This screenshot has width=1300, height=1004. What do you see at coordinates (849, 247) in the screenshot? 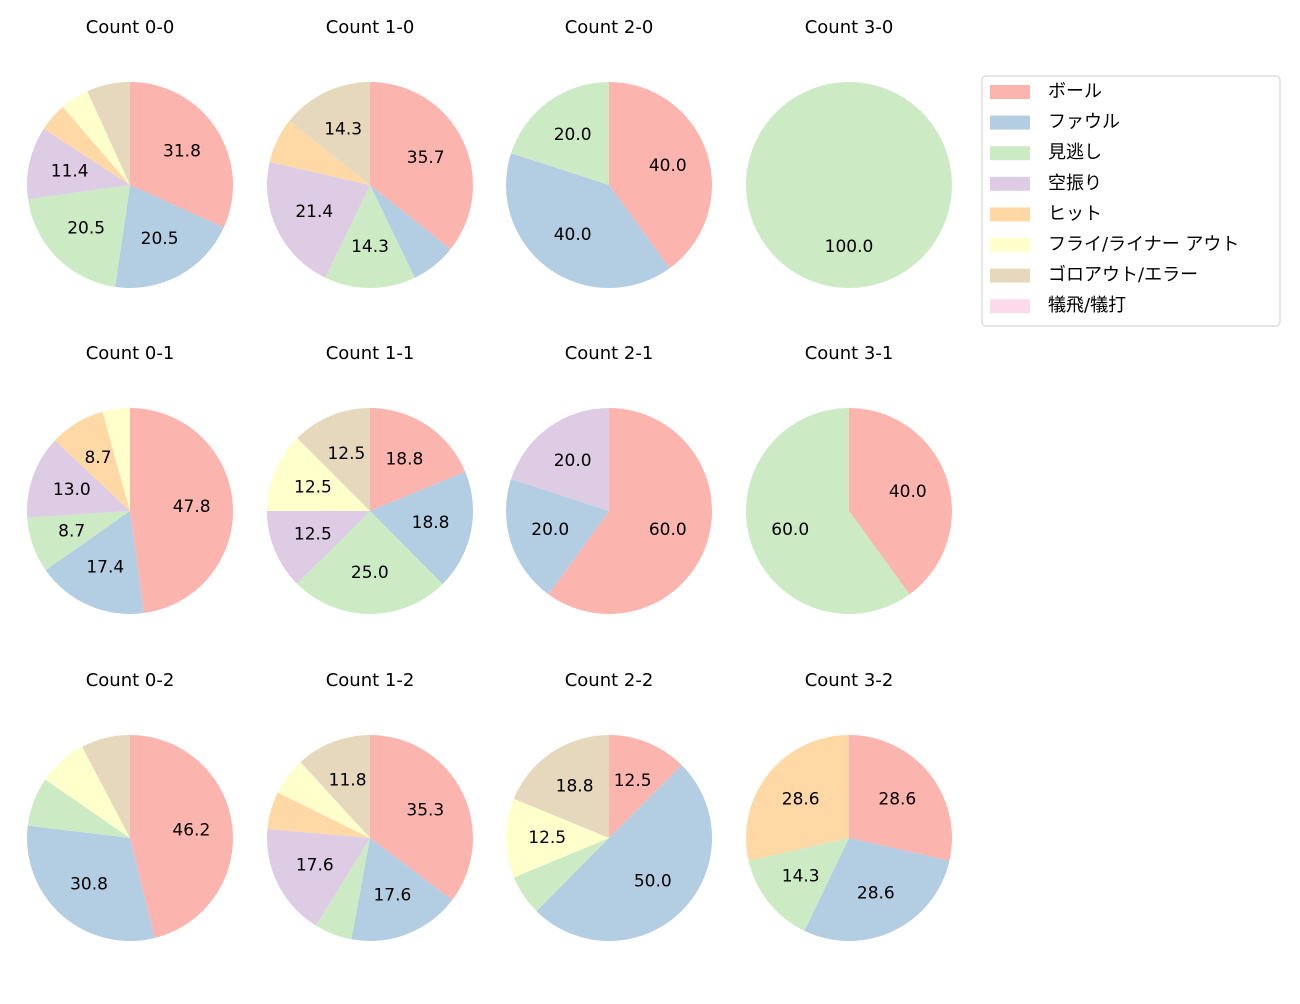
I see `slice-label: 100.0` at bounding box center [849, 247].